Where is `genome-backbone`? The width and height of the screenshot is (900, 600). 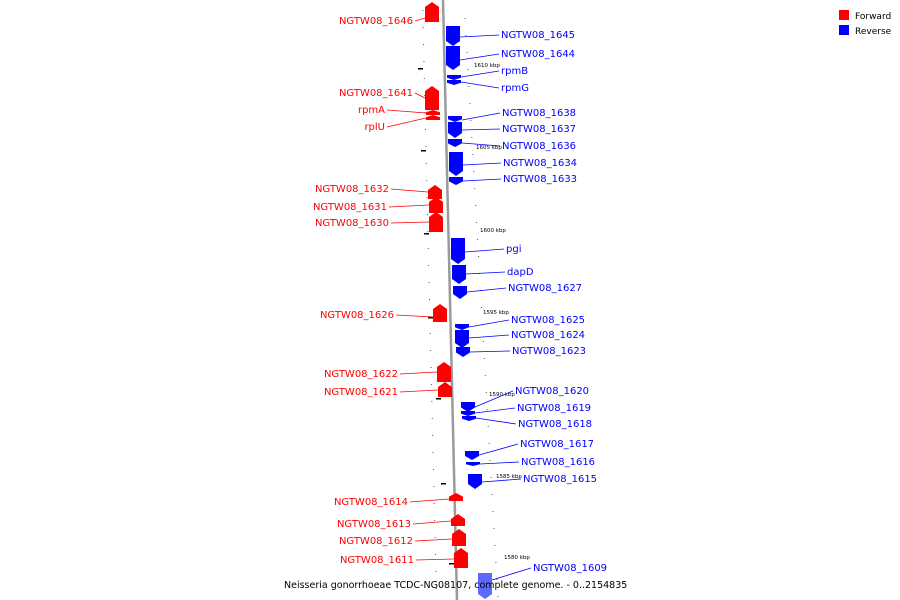
genome-backbone is located at coordinates (450, 300).